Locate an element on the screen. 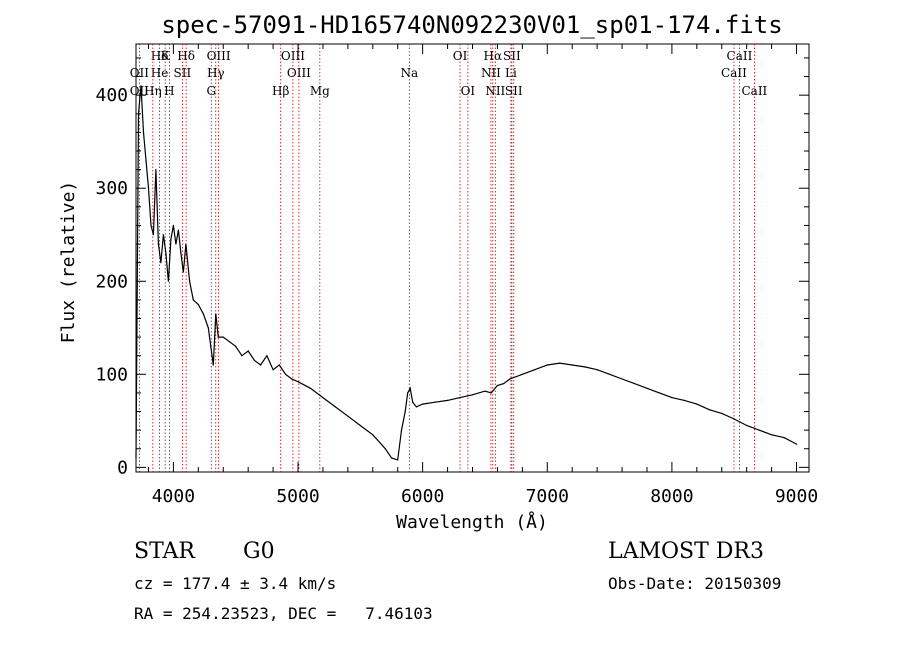  spectral-line-label: SII is located at coordinates (514, 91).